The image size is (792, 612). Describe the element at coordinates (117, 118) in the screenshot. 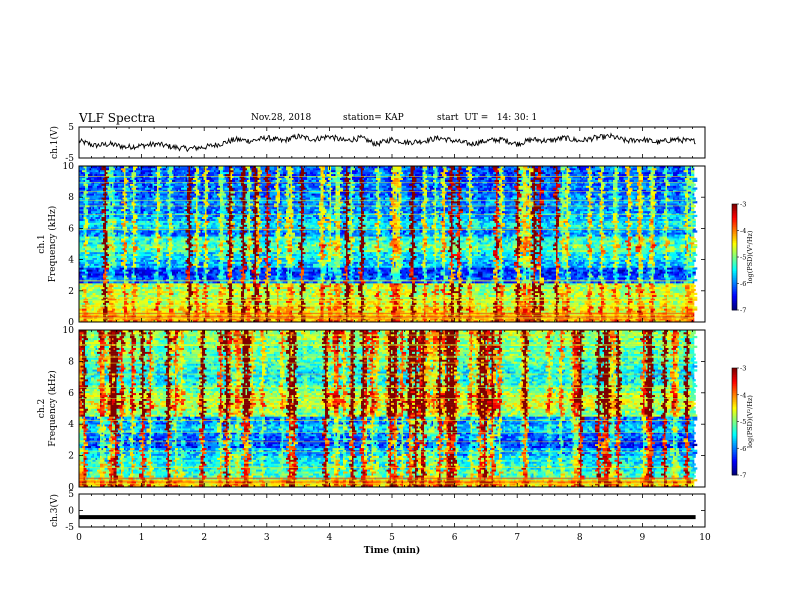

I see `chart-title: VLF Spectra` at that location.